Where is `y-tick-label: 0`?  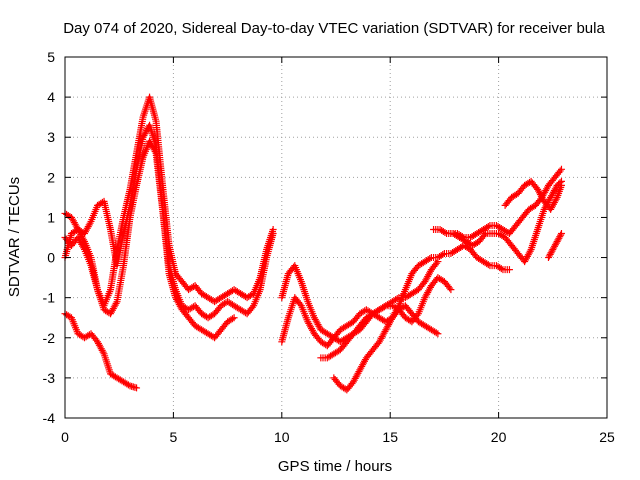
y-tick-label: 0 is located at coordinates (51, 258).